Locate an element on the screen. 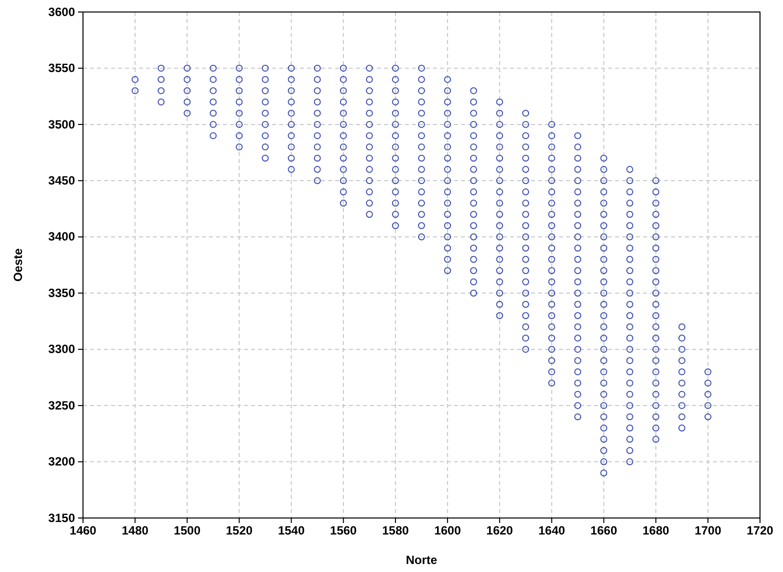  y-tick-label: 3350 is located at coordinates (62, 293).